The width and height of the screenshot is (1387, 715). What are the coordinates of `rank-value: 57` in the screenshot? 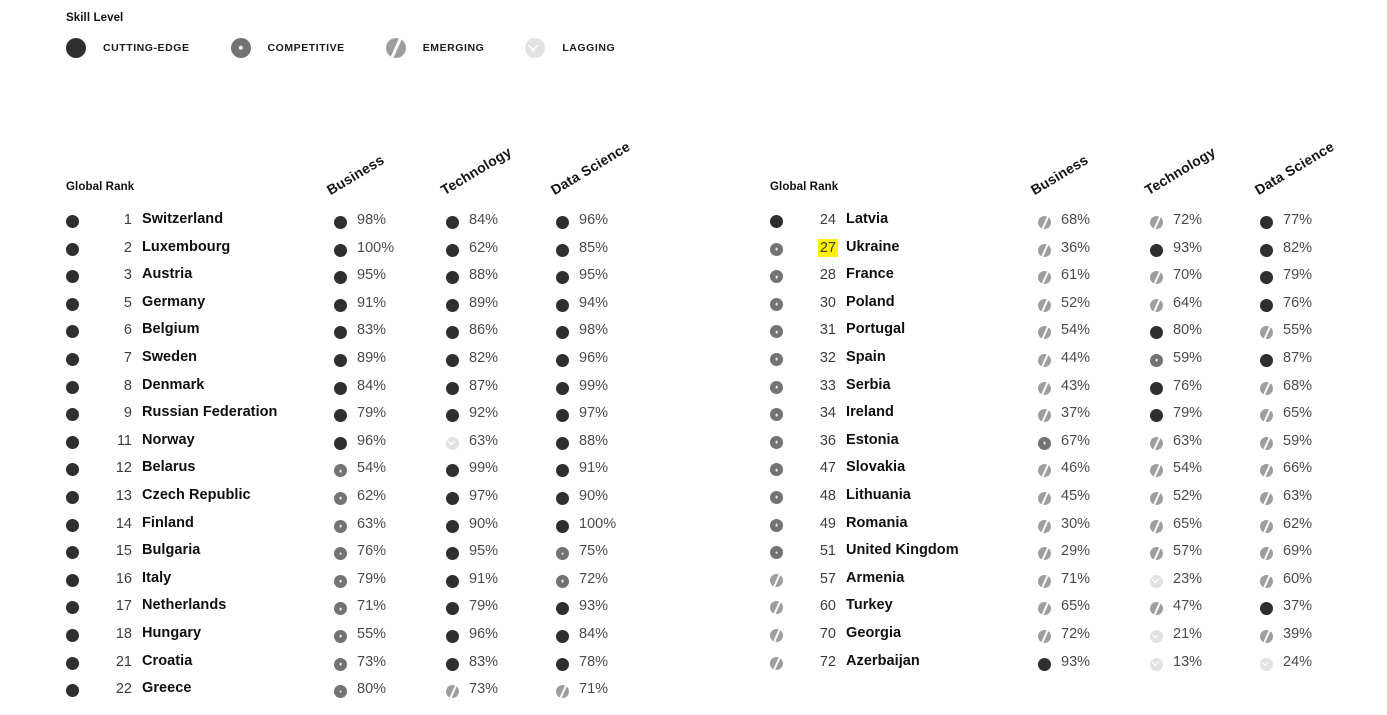 It's located at (827, 578).